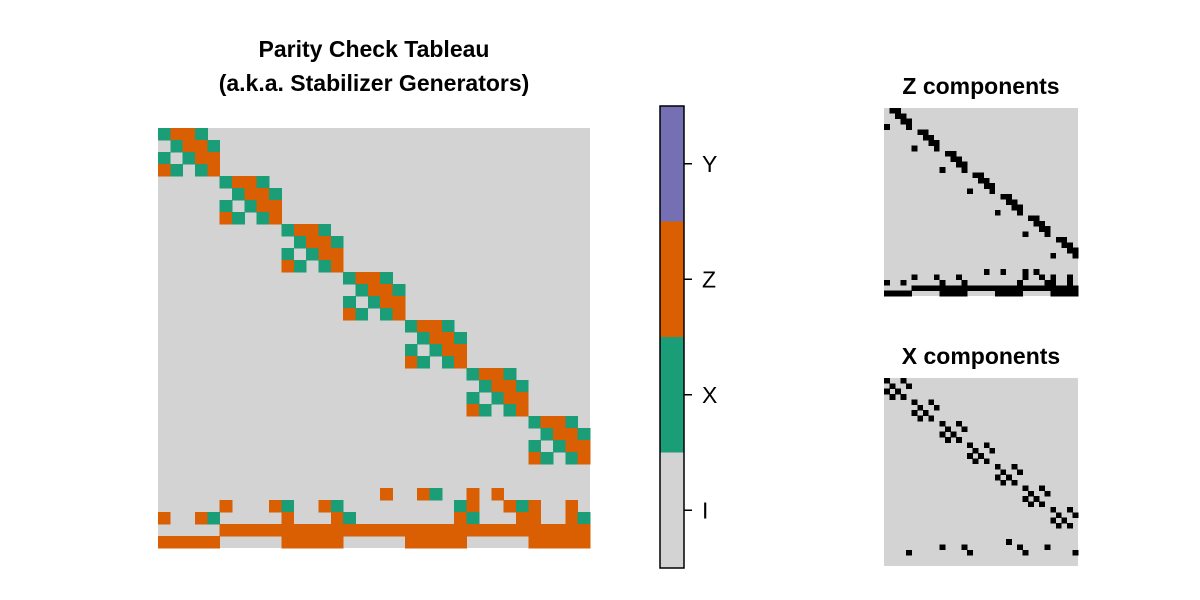  Describe the element at coordinates (672, 337) in the screenshot. I see `colorbar-frame` at that location.